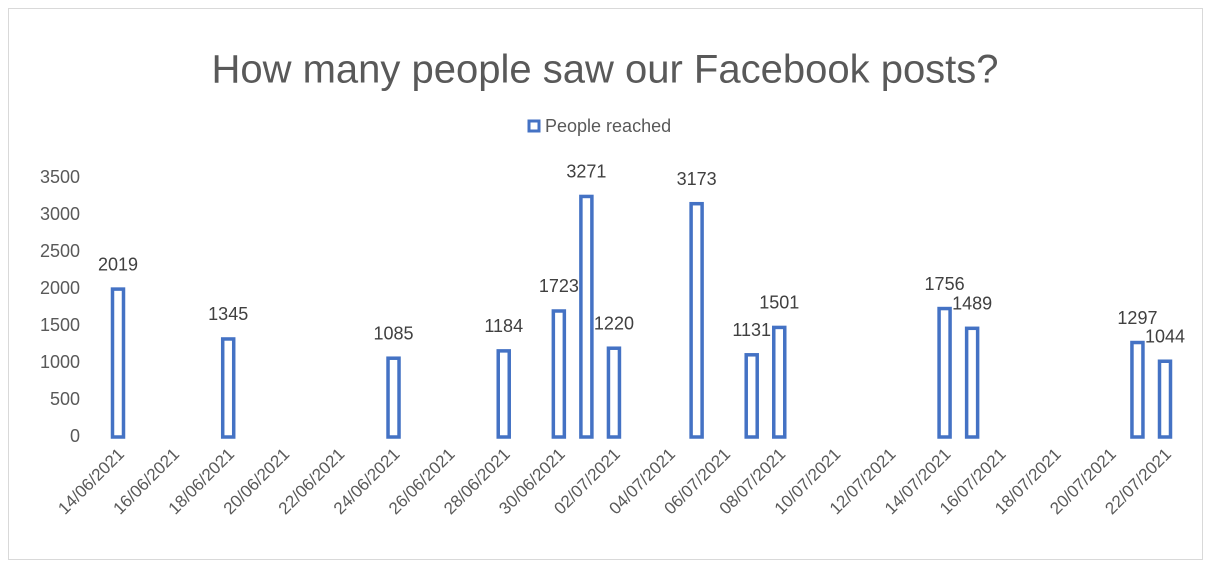 This screenshot has height=568, width=1211. Describe the element at coordinates (586, 172) in the screenshot. I see `data-label: 3271` at that location.